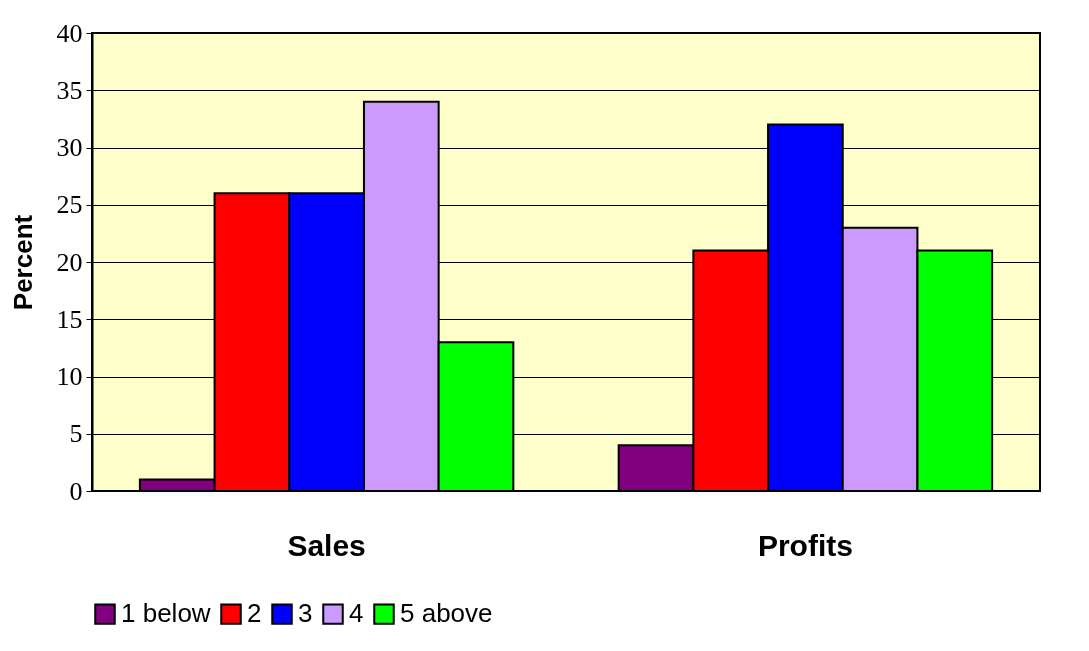 The height and width of the screenshot is (651, 1089). What do you see at coordinates (69, 33) in the screenshot?
I see `y-tick-label: 40` at bounding box center [69, 33].